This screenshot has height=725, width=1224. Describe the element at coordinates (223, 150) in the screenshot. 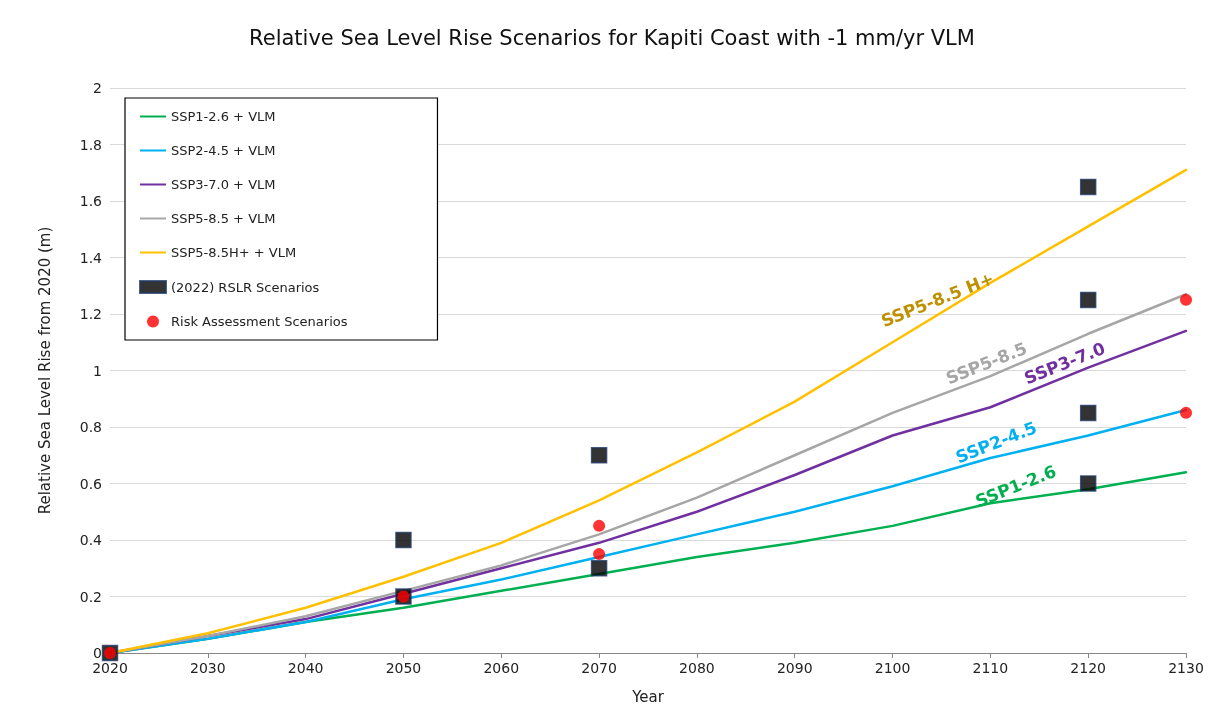

I see `legend-label: SSP2-4.5 + VLM` at that location.